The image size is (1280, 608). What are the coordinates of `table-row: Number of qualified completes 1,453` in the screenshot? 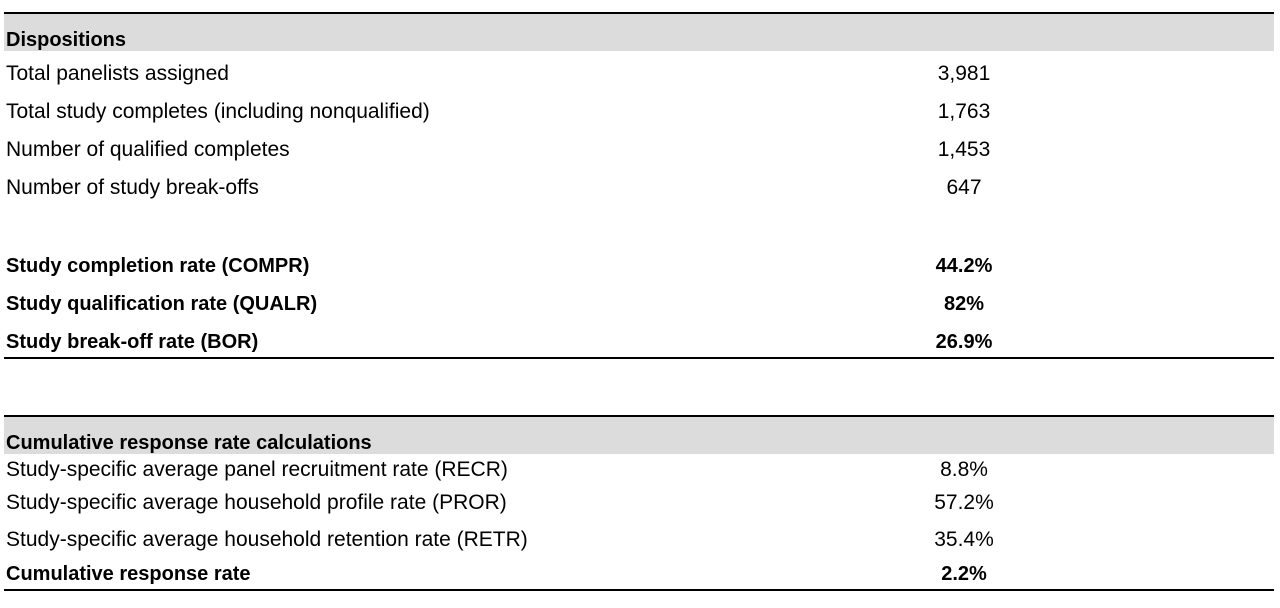 It's located at (639, 150).